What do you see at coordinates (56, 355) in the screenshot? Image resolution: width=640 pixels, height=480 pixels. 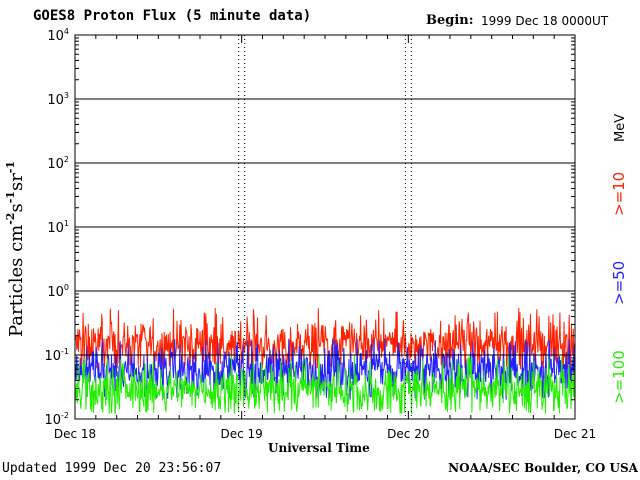 I see `y-tick-label: 10⁻¹` at bounding box center [56, 355].